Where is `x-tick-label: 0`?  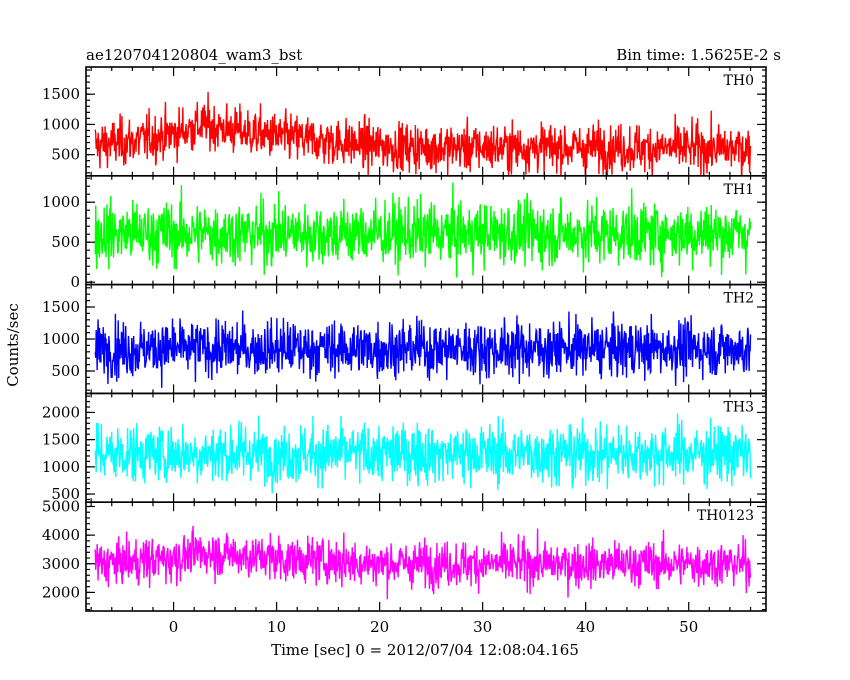 x-tick-label: 0 is located at coordinates (174, 627).